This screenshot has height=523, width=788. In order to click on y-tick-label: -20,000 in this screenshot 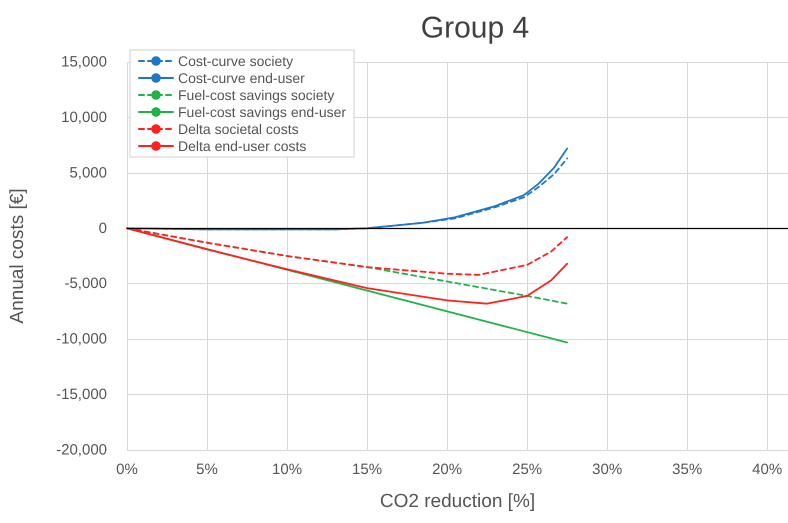, I will do `click(81, 450)`.